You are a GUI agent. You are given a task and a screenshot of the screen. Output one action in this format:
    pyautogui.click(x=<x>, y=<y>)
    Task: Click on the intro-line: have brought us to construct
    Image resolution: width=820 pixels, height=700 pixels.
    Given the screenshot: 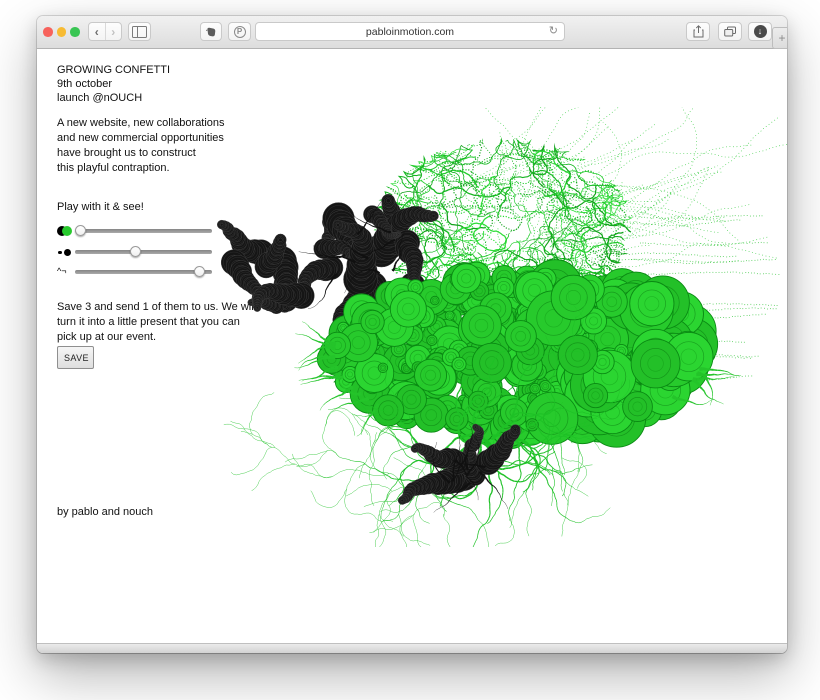 What is the action you would take?
    pyautogui.click(x=126, y=153)
    